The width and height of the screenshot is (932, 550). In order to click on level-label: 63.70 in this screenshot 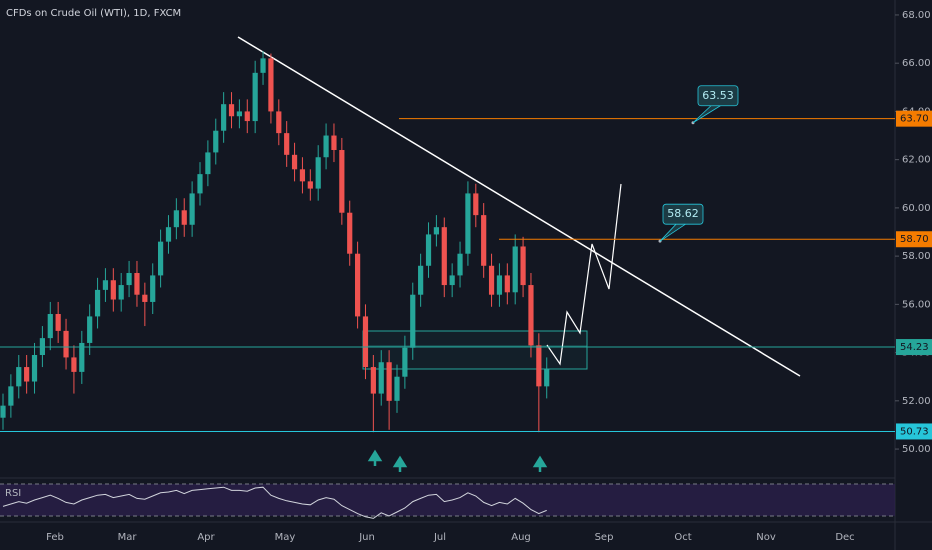, I will do `click(914, 119)`.